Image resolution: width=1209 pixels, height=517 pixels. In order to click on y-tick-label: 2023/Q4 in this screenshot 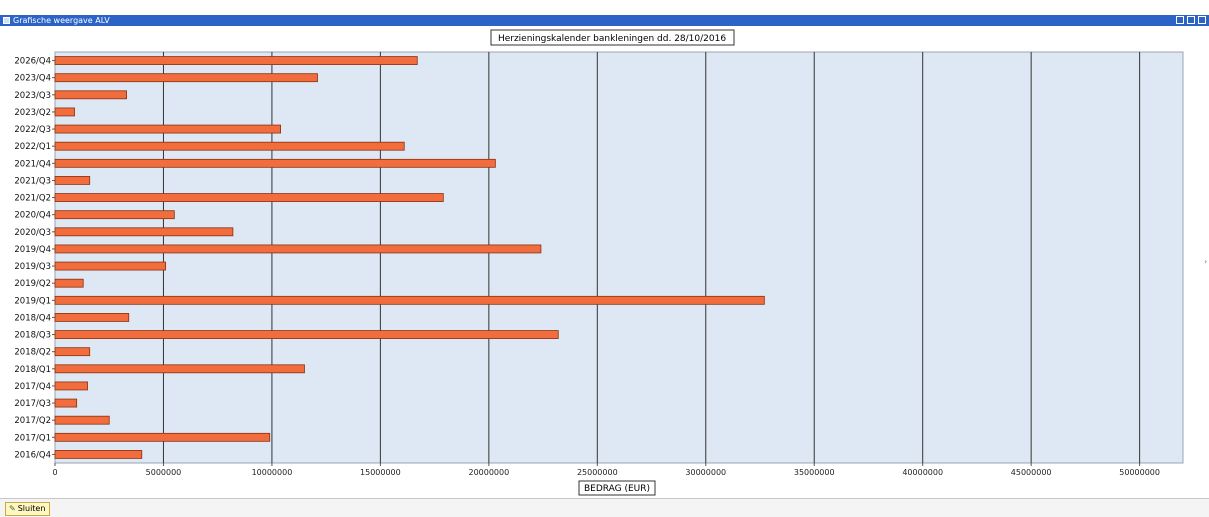, I will do `click(32, 79)`.